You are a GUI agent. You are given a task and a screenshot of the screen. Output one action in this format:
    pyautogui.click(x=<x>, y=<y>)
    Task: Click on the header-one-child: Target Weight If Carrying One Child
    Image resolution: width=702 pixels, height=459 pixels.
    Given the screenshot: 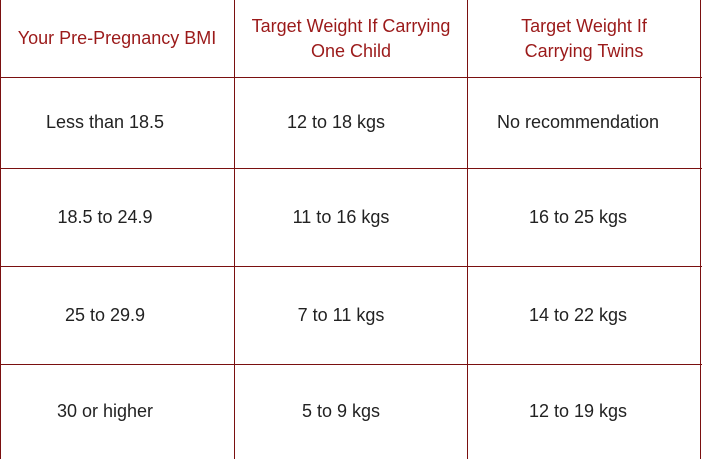 What is the action you would take?
    pyautogui.click(x=351, y=38)
    